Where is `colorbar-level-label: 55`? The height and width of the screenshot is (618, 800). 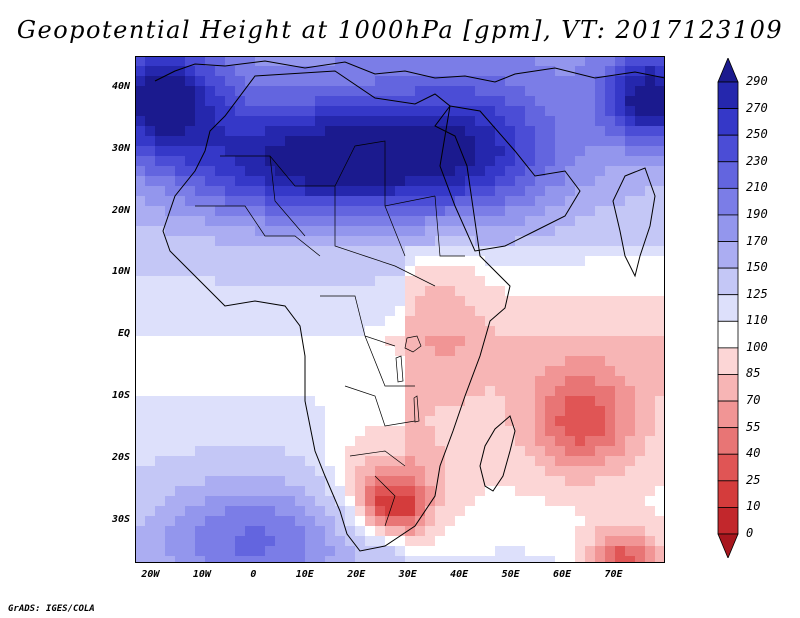
colorbar-level-label: 55 is located at coordinates (753, 426).